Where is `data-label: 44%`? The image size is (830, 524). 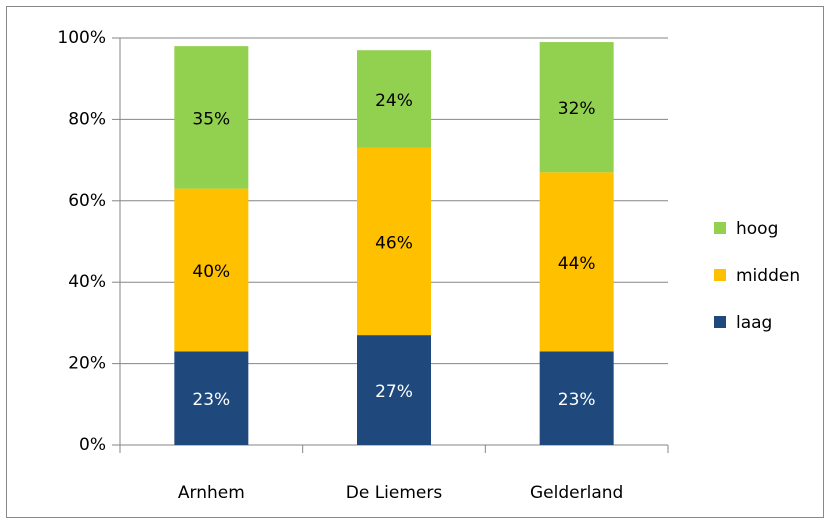 data-label: 44% is located at coordinates (577, 264).